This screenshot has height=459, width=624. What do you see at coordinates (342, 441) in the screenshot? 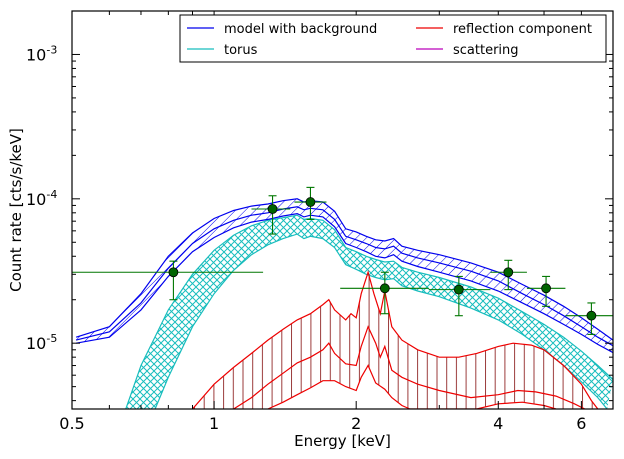
I see `x-axis-label: Energy [keV]` at bounding box center [342, 441].